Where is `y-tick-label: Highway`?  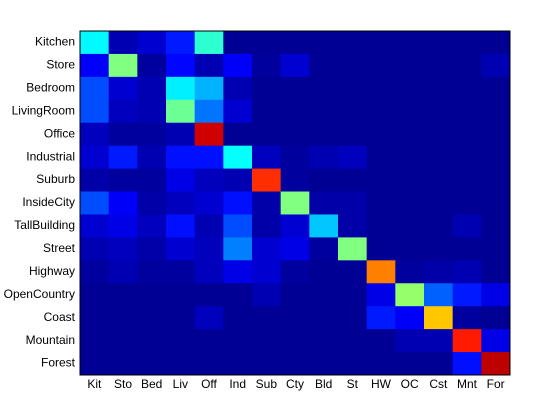 y-tick-label: Highway is located at coordinates (52, 271).